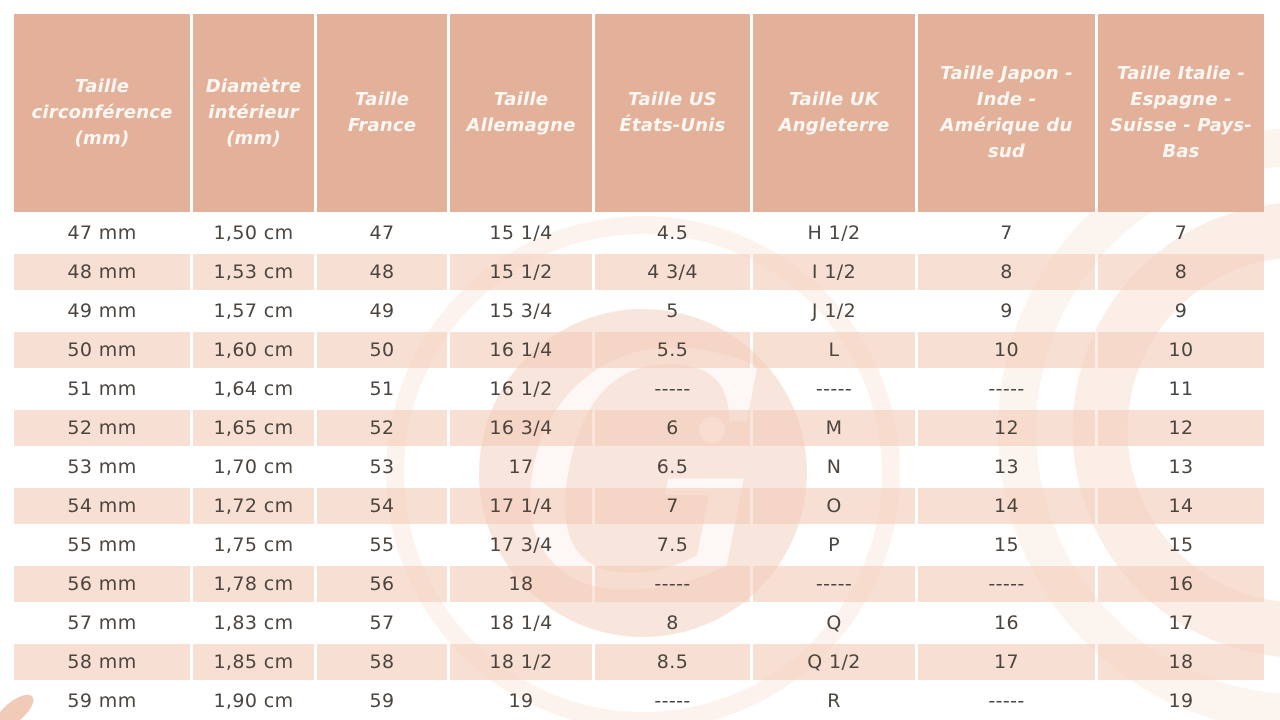 This screenshot has height=720, width=1280. What do you see at coordinates (102, 428) in the screenshot?
I see `table-cell: 52 mm` at bounding box center [102, 428].